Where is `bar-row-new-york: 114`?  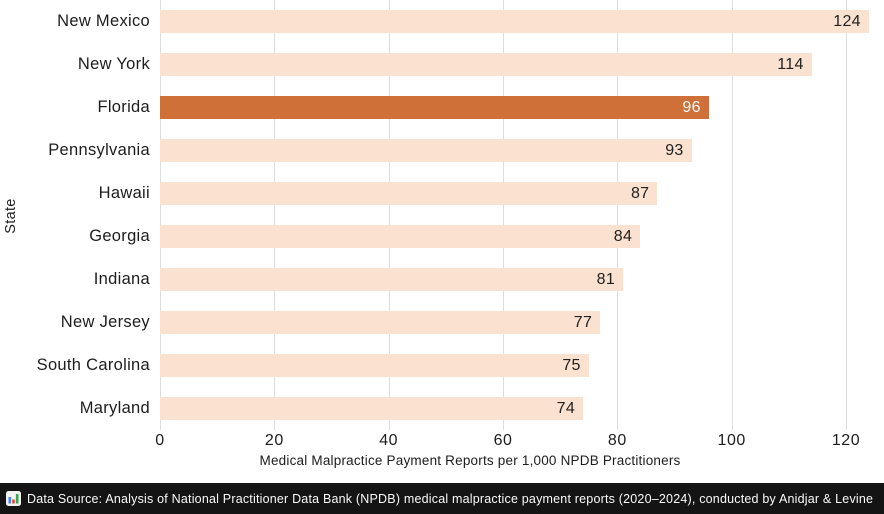 bar-row-new-york: 114 is located at coordinates (522, 64).